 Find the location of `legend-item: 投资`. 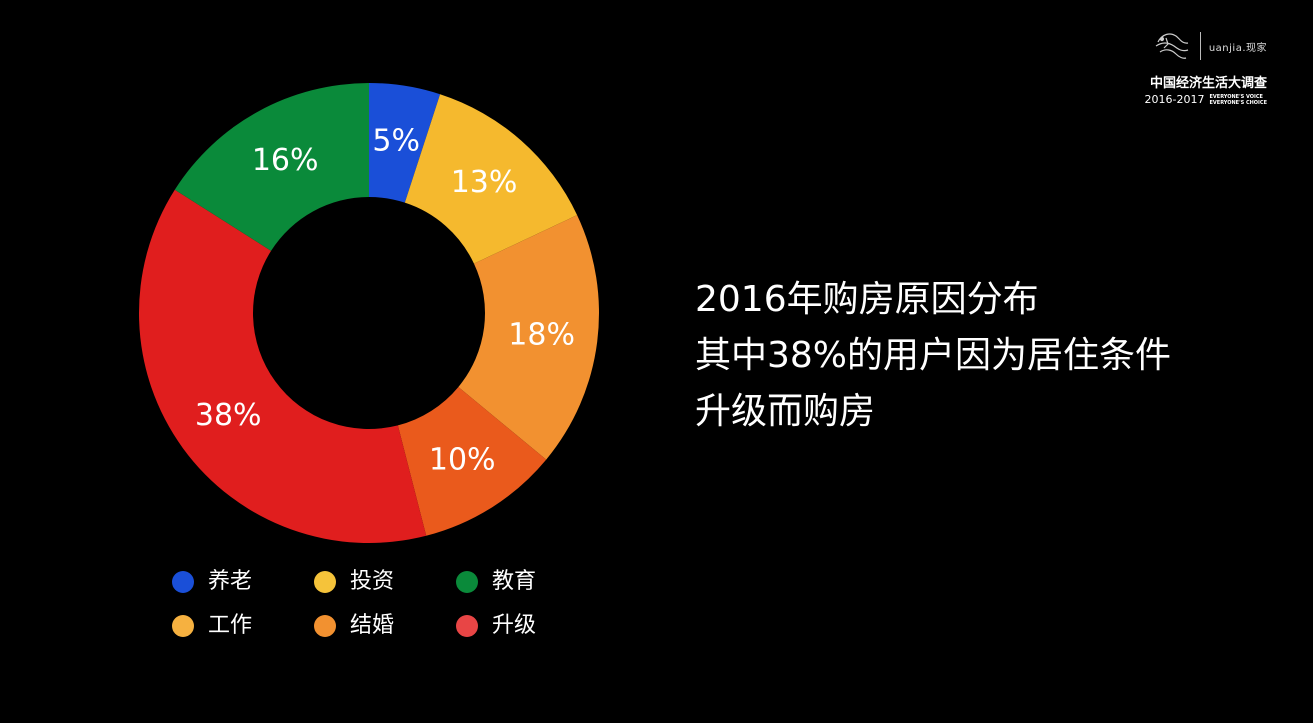

legend-item: 投资 is located at coordinates (385, 582).